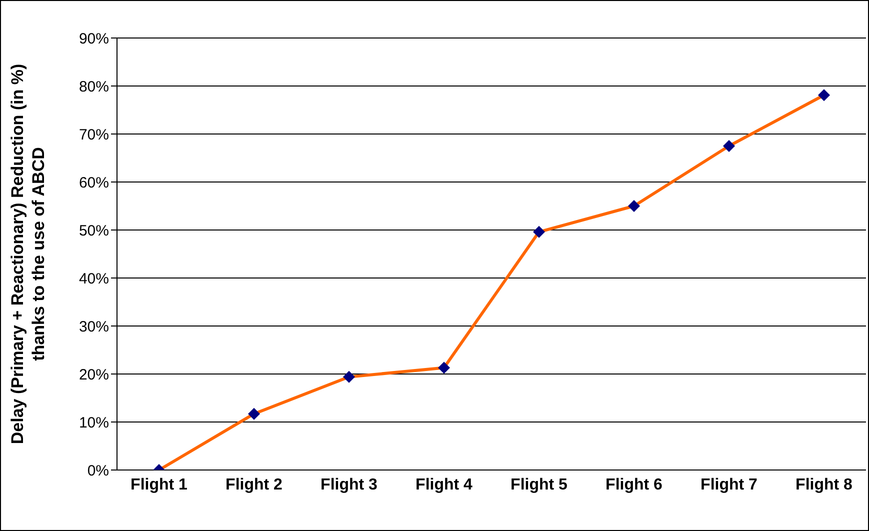 The height and width of the screenshot is (531, 869). Describe the element at coordinates (93, 87) in the screenshot. I see `y-tick-label: 80%` at that location.